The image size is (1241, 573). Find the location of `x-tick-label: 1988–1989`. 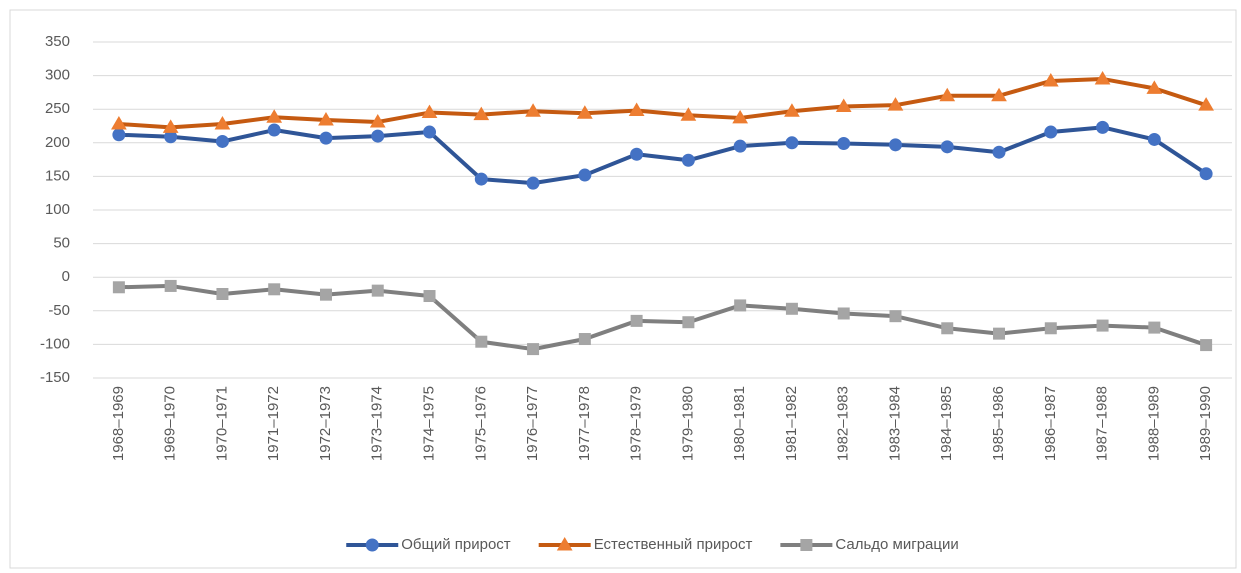

x-tick-label: 1988–1989 is located at coordinates (1153, 423).